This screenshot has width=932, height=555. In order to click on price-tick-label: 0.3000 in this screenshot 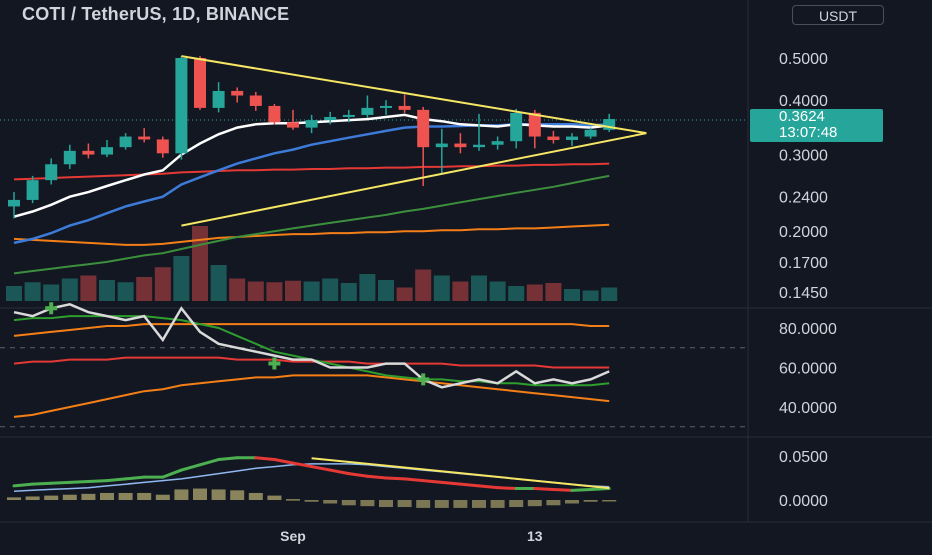, I will do `click(803, 156)`.